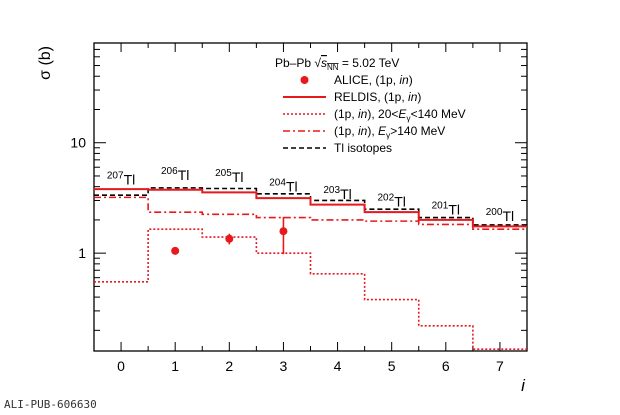  Describe the element at coordinates (50, 404) in the screenshot. I see `publication-id: ALI-PUB-606630` at that location.